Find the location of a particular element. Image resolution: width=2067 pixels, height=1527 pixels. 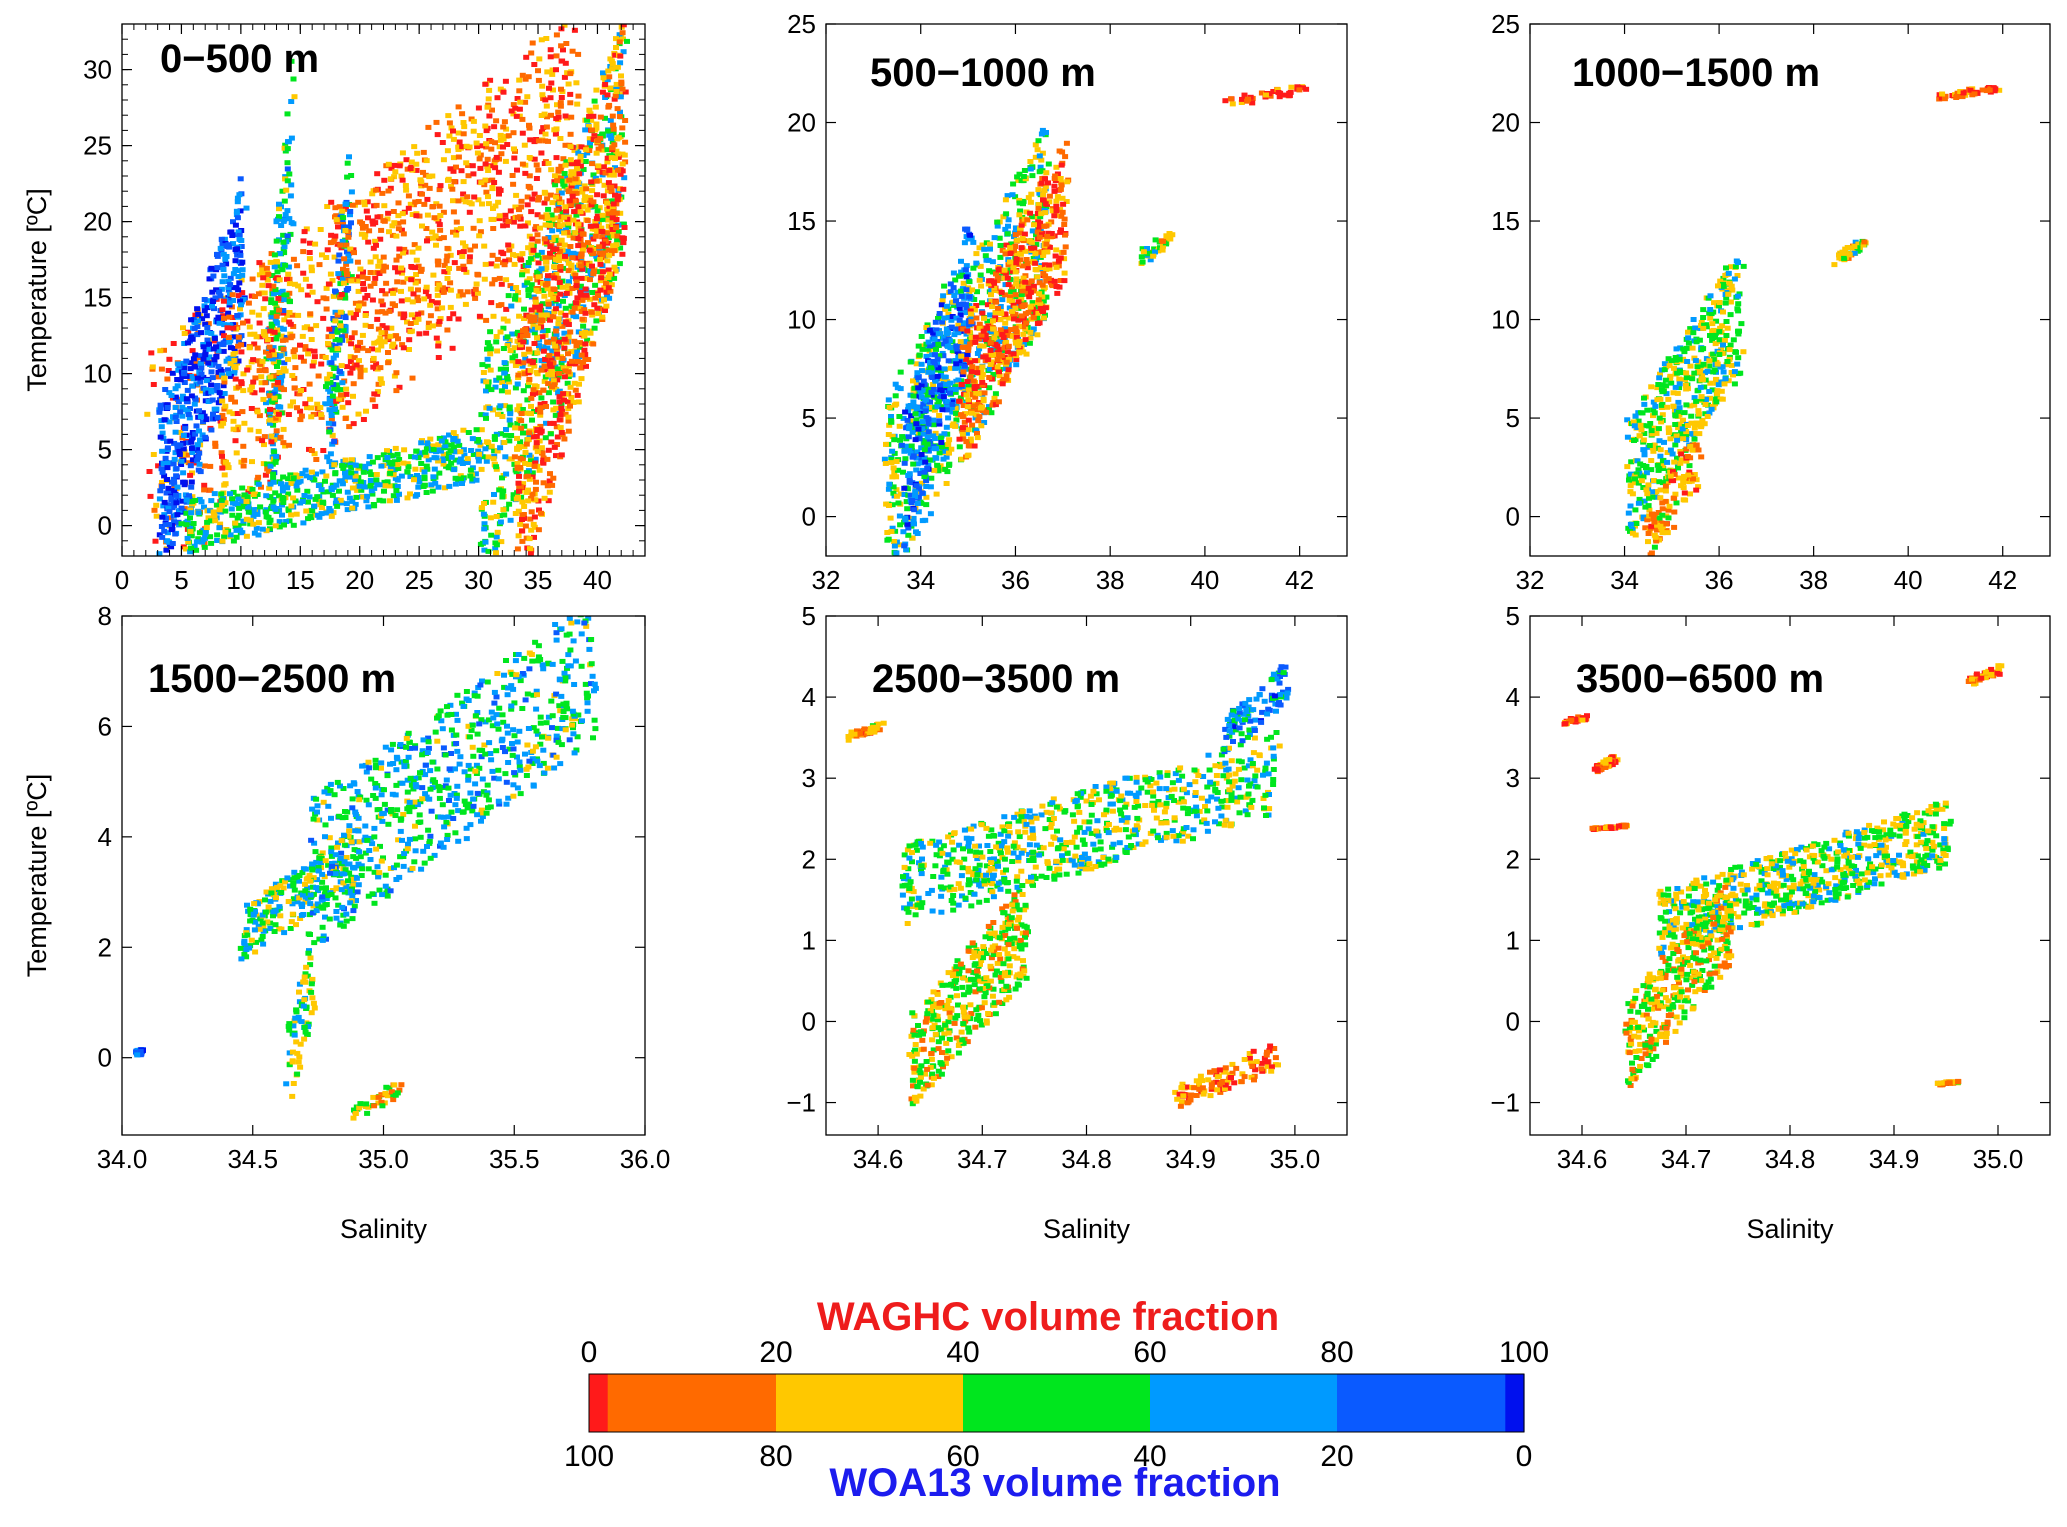

x-tick-label: 35 is located at coordinates (538, 580).